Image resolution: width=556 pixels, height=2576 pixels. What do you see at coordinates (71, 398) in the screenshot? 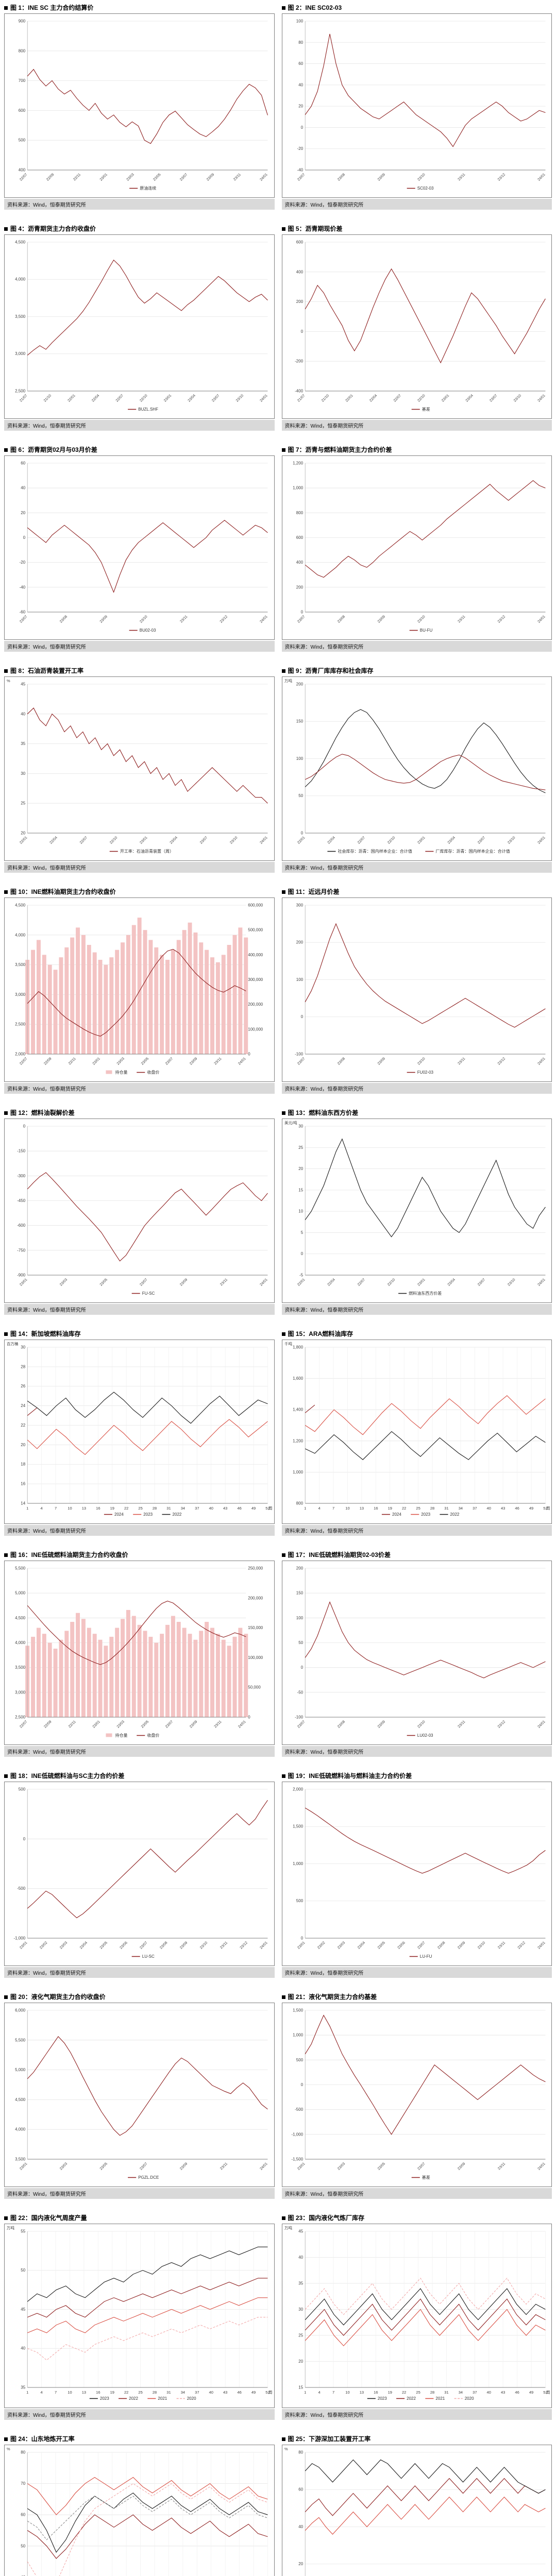
I see `svg-text: 22/01` at bounding box center [71, 398].